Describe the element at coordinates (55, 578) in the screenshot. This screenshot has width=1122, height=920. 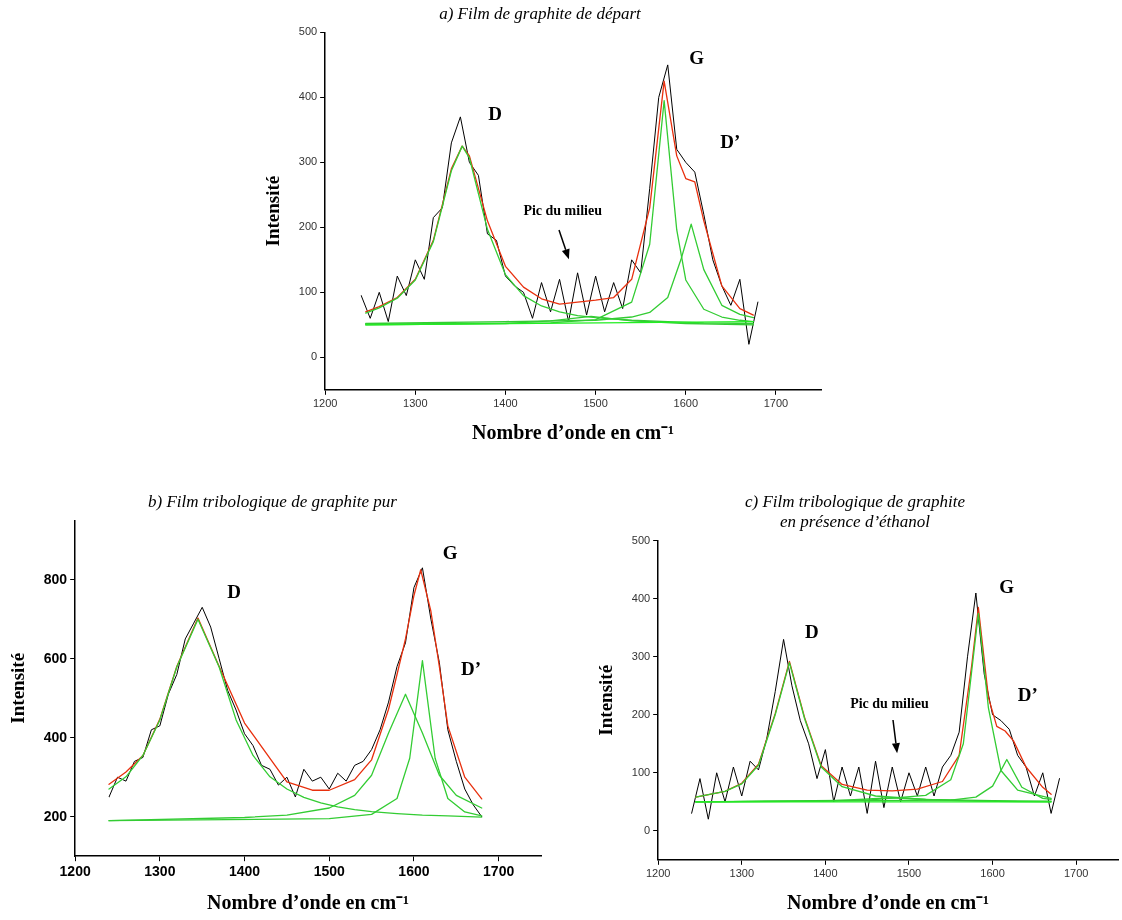
I see `y-tick-label: 800` at that location.